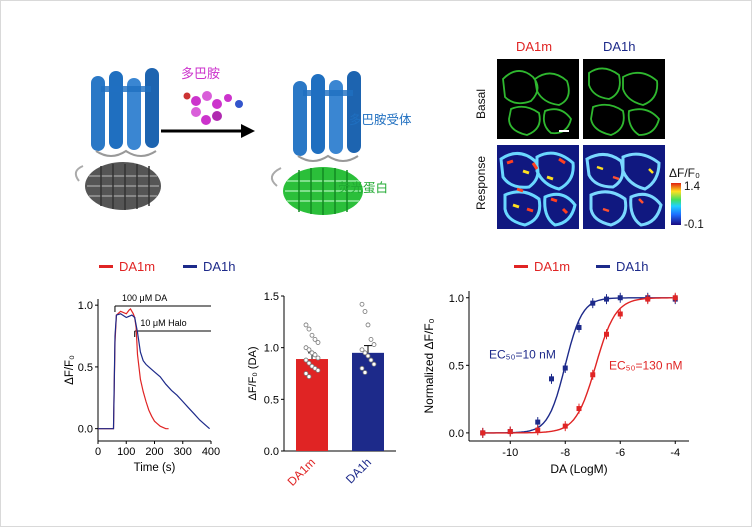  Describe the element at coordinates (137, 266) in the screenshot. I see `legend-label-da1m: DA1m` at that location.